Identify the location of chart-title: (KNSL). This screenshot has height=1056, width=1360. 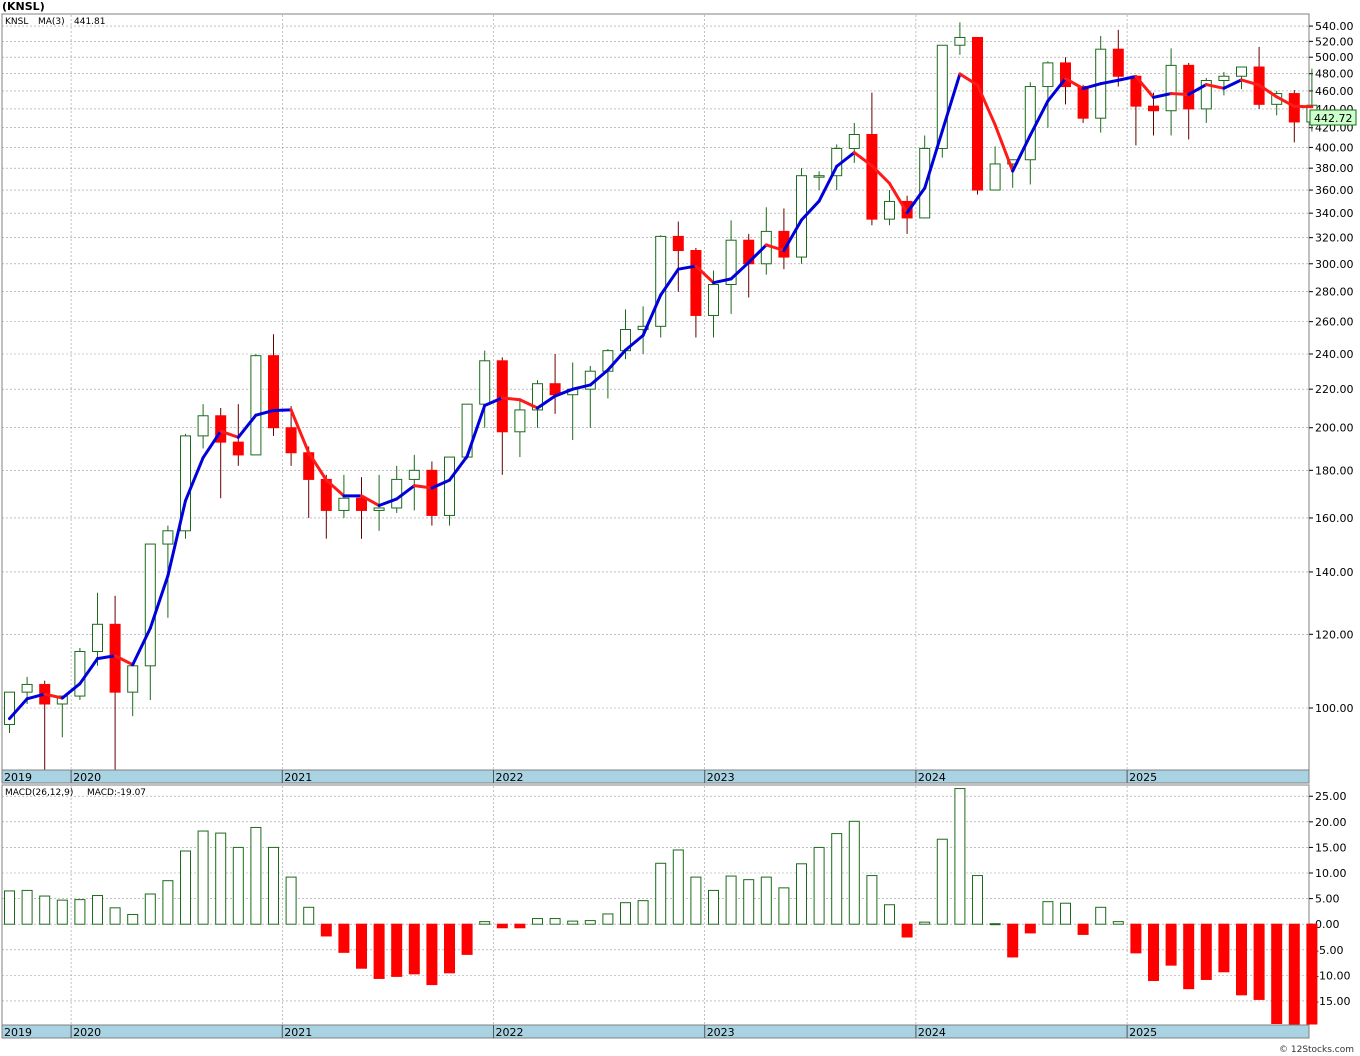
(23, 6).